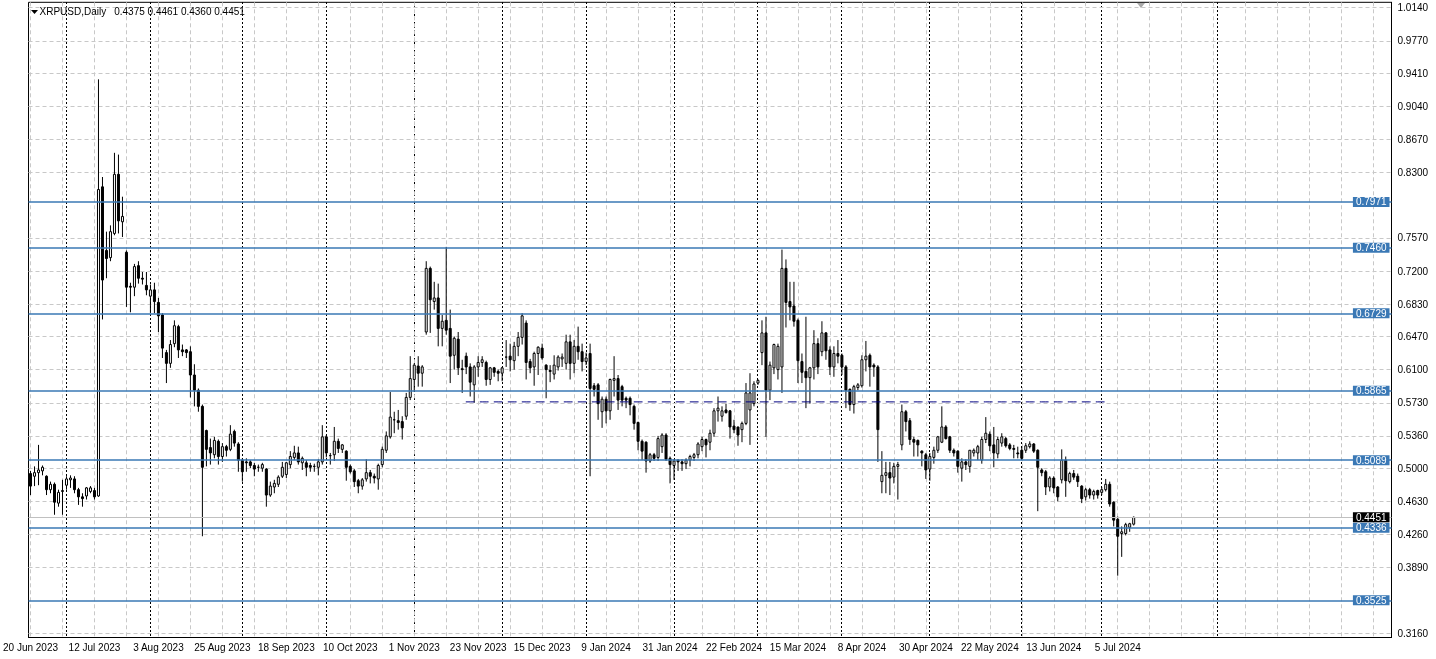  Describe the element at coordinates (862, 647) in the screenshot. I see `x-tick-label: 8 Apr 2024` at that location.